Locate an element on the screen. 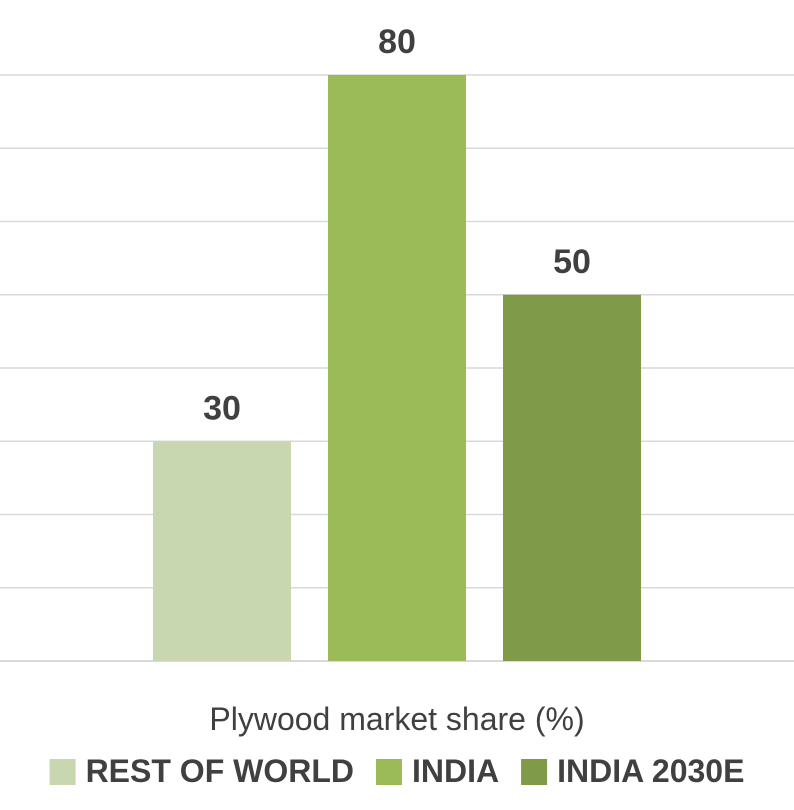  legend-item: INDIA is located at coordinates (437, 771).